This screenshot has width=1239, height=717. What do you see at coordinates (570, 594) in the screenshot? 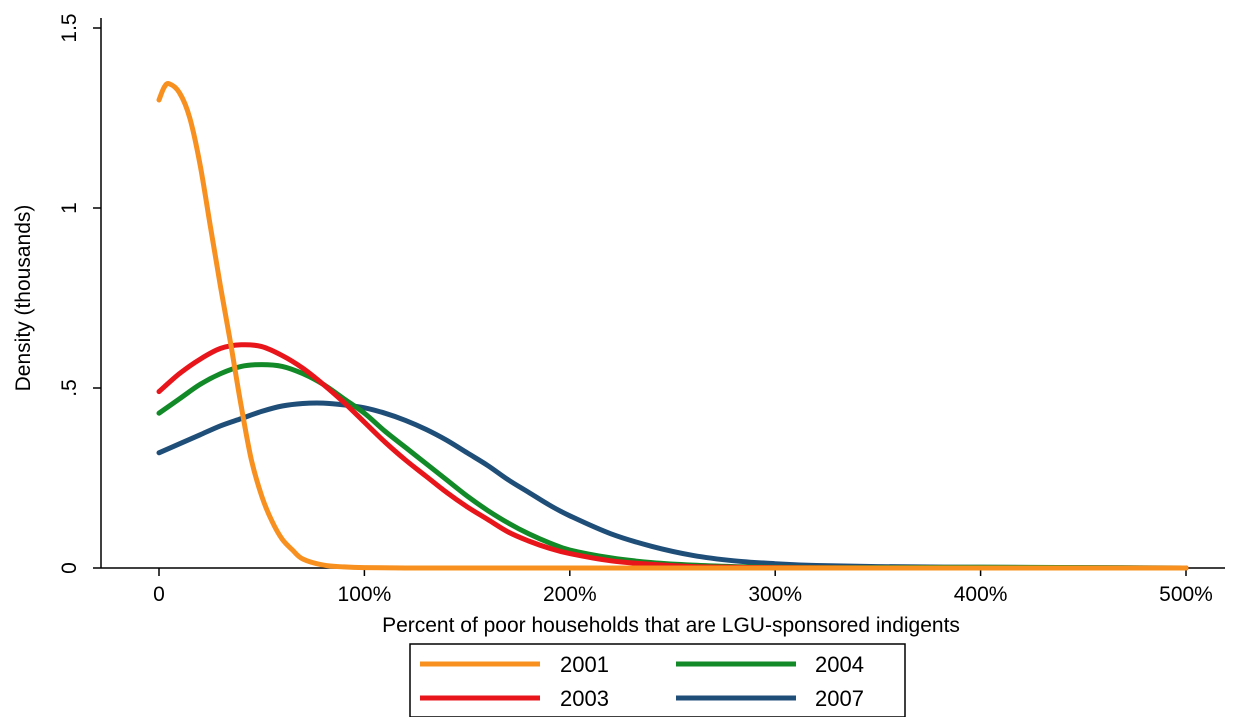
I see `x-tick-label: 200%` at bounding box center [570, 594].